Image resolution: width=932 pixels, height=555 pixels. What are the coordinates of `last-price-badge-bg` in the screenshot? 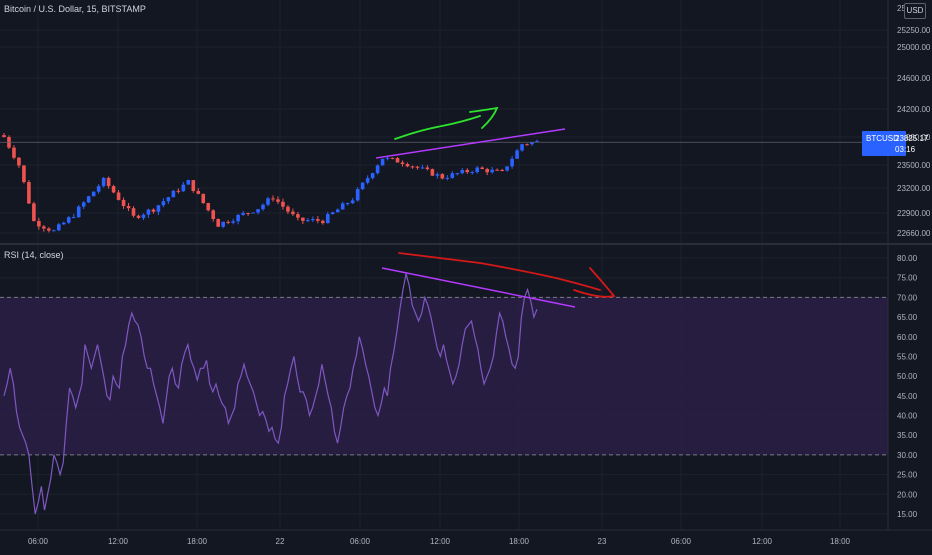 It's located at (884, 143).